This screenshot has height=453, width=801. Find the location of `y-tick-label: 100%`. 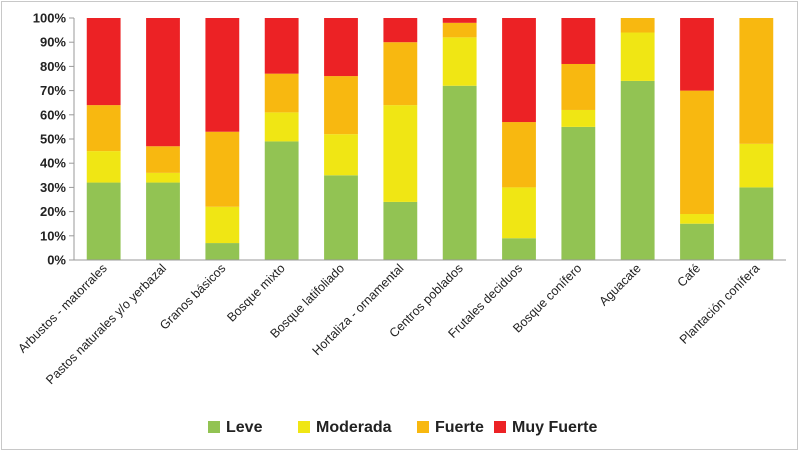

y-tick-label: 100% is located at coordinates (50, 18).